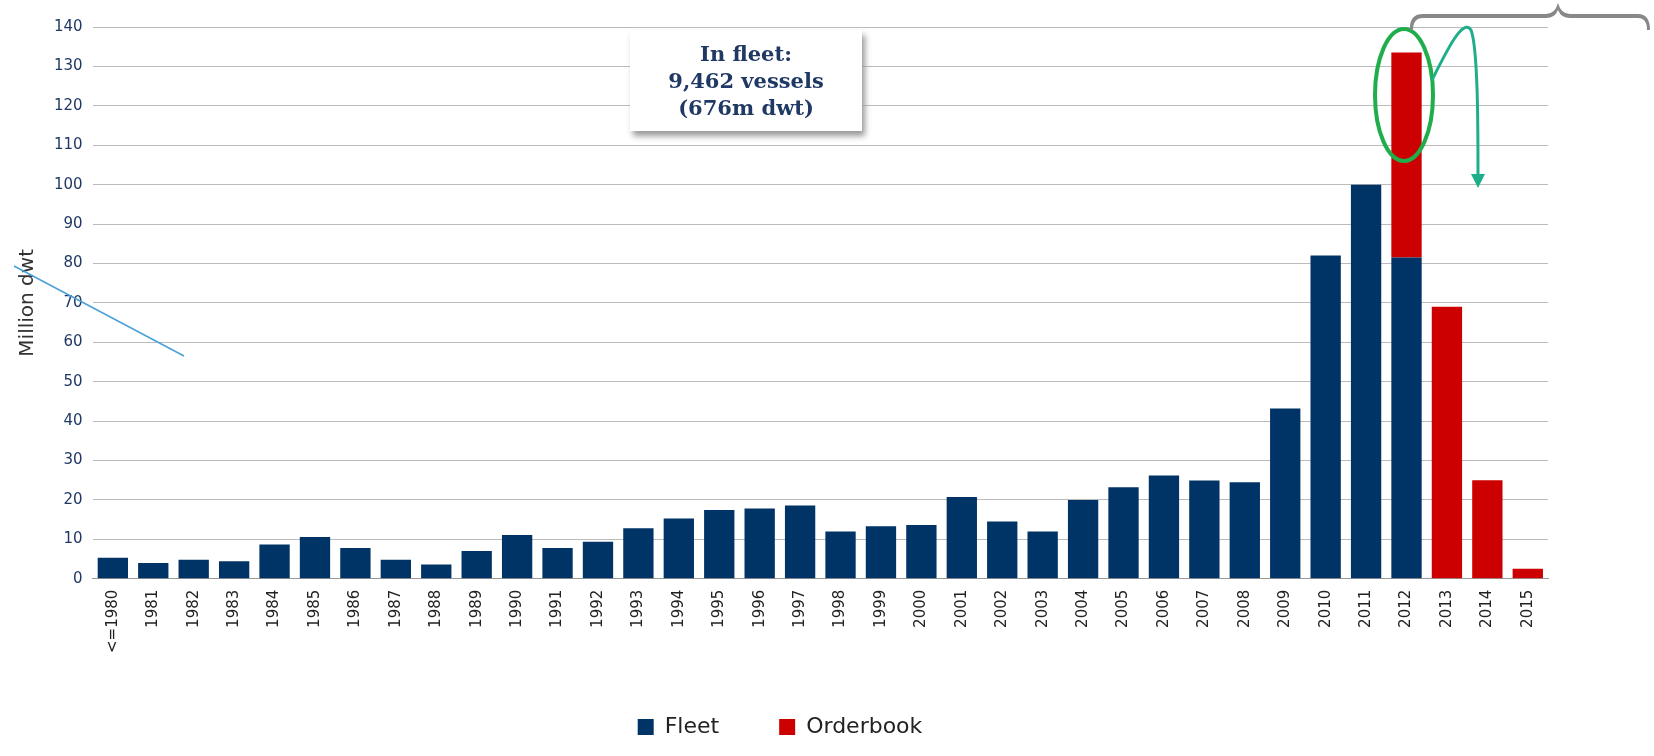 This screenshot has height=756, width=1654. Describe the element at coordinates (68, 65) in the screenshot. I see `y-tick-label: 130` at that location.